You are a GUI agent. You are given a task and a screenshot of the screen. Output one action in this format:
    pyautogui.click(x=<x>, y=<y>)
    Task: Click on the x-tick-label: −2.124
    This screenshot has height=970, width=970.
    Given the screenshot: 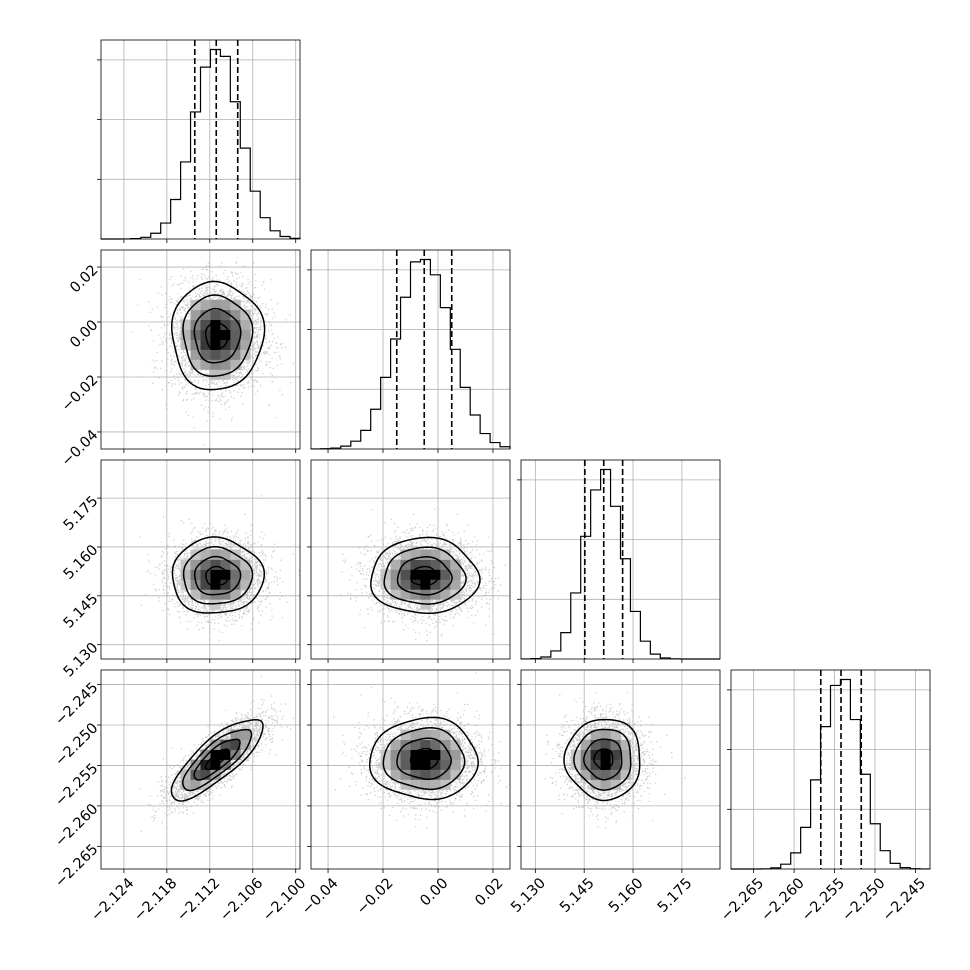 What is the action you would take?
    pyautogui.click(x=112, y=899)
    